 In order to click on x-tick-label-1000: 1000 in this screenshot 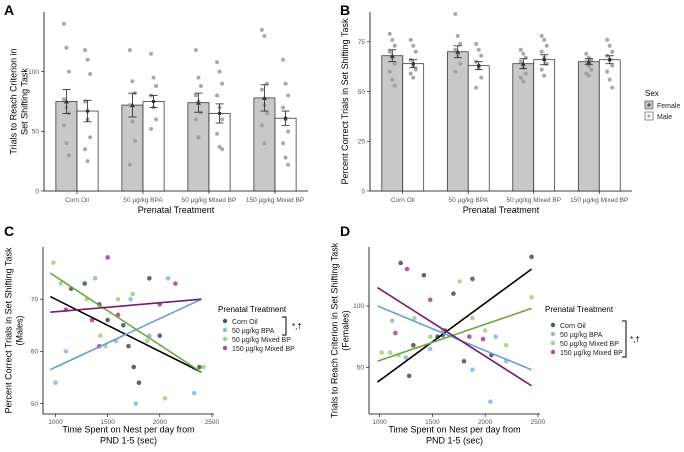, I will do `click(379, 422)`.